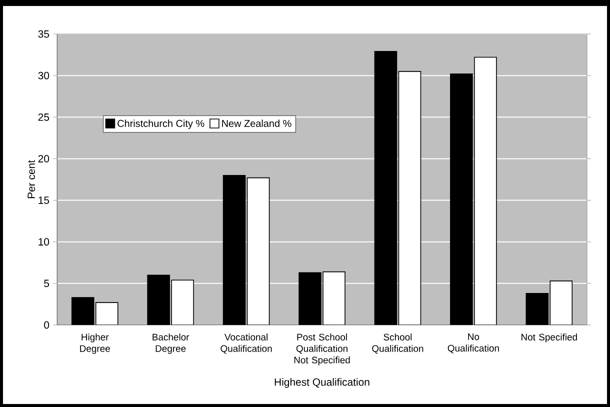 The height and width of the screenshot is (407, 610). What do you see at coordinates (44, 117) in the screenshot?
I see `y-tick-label: 25` at bounding box center [44, 117].